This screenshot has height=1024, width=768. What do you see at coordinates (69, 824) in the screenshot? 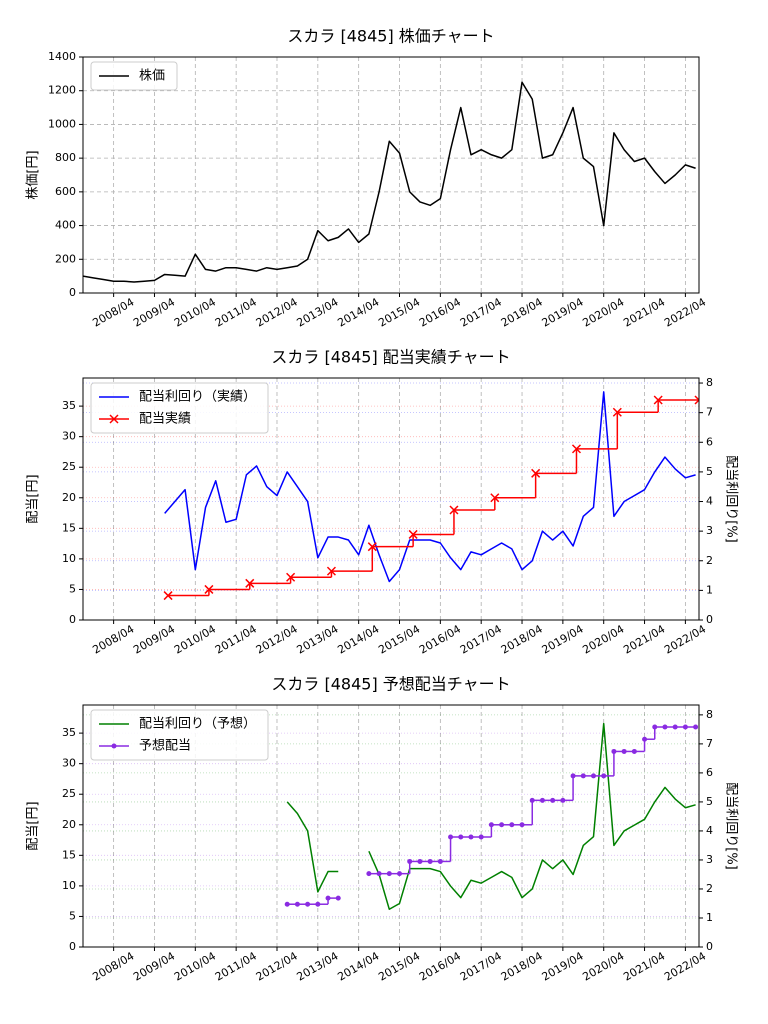
I see `y-tick-label: 20` at bounding box center [69, 824].